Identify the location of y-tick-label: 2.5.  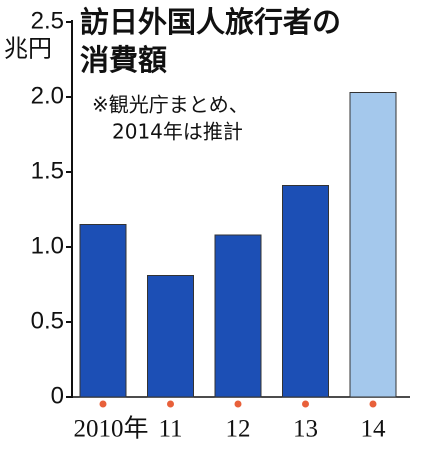
(47, 20).